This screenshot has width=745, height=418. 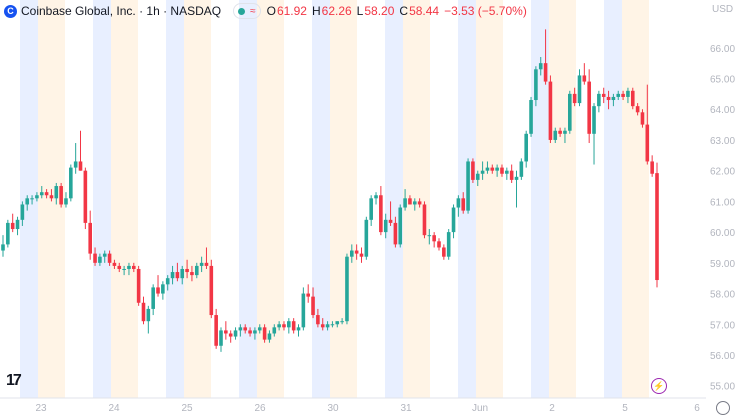 I want to click on tradingview-logo-icon: 17, so click(x=14, y=380).